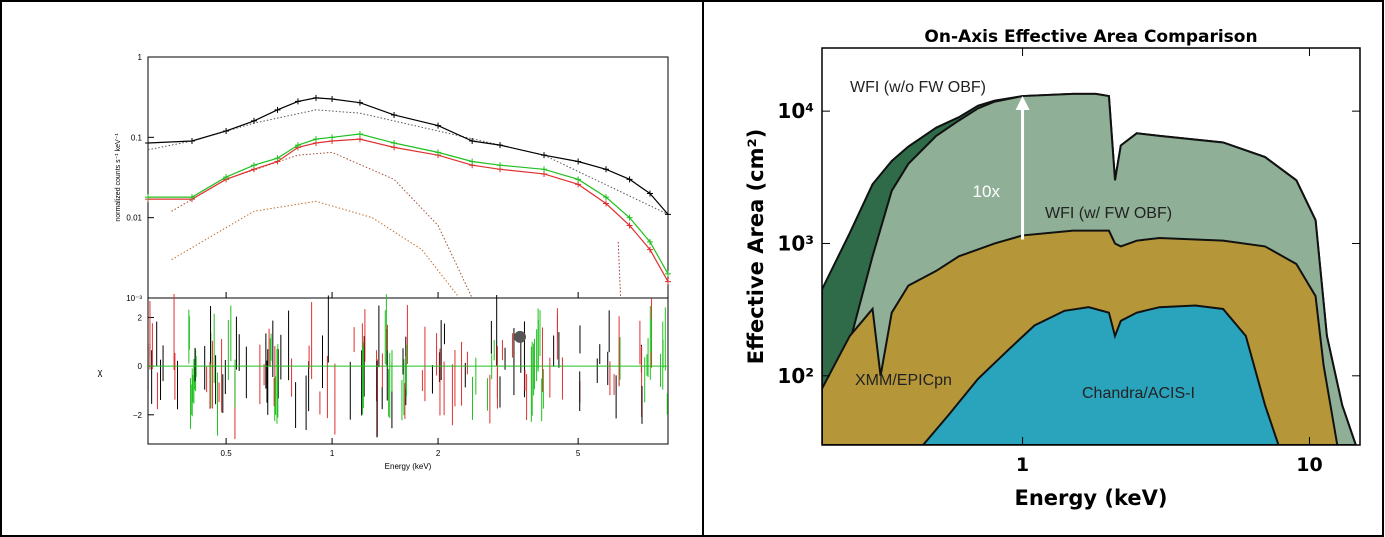 The height and width of the screenshot is (537, 1385). What do you see at coordinates (578, 453) in the screenshot?
I see `xtick-label: 5` at bounding box center [578, 453].